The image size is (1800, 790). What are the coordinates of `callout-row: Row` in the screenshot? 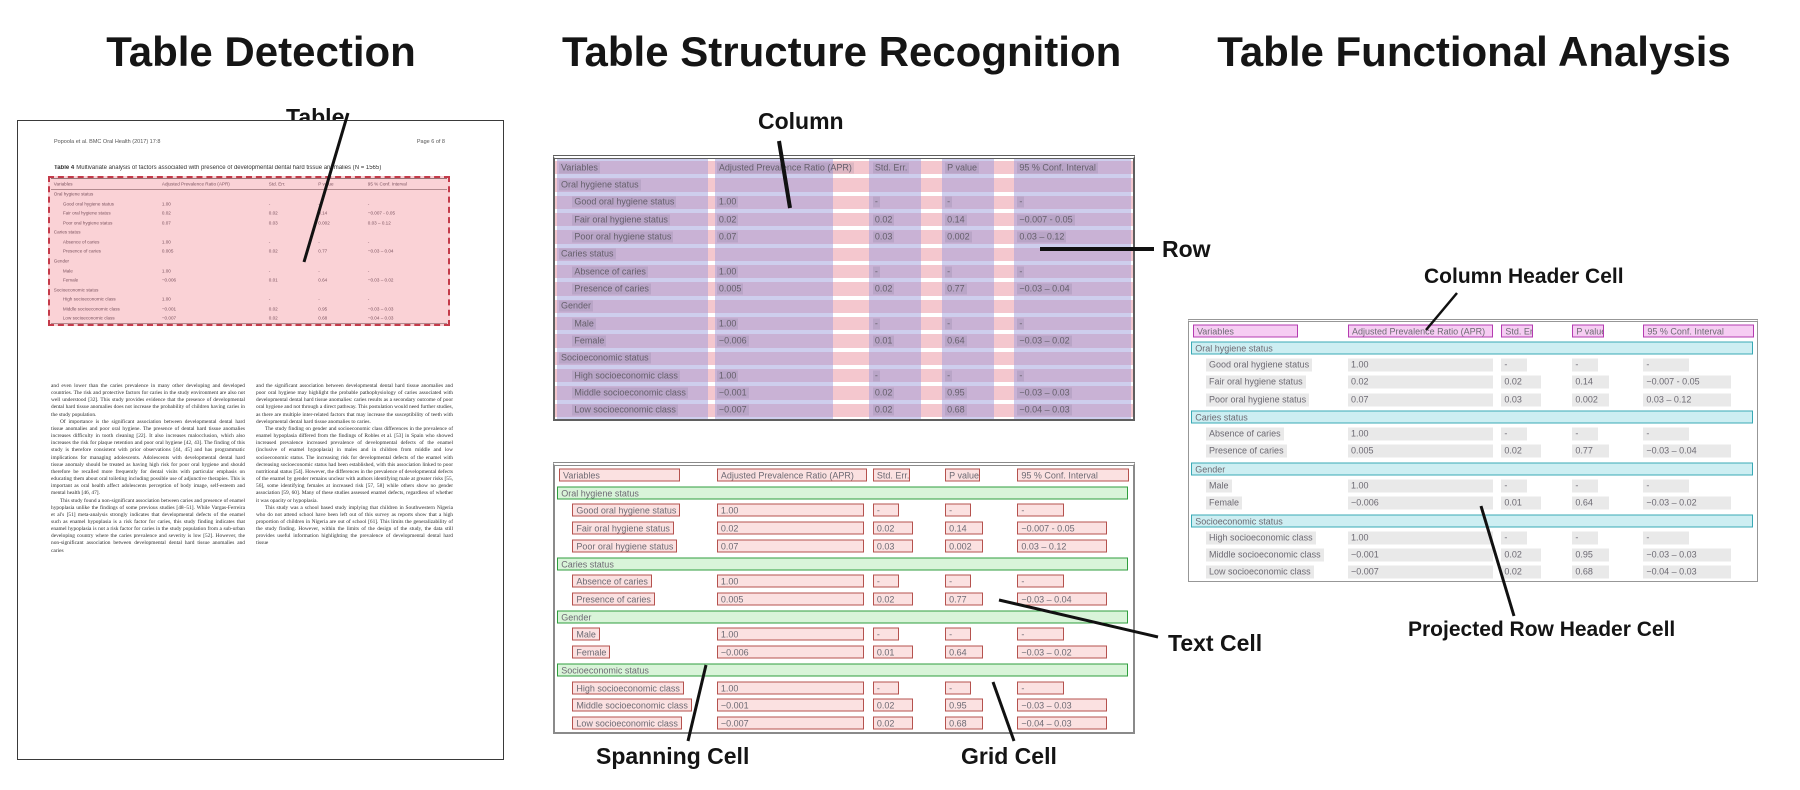 It's located at (1186, 249).